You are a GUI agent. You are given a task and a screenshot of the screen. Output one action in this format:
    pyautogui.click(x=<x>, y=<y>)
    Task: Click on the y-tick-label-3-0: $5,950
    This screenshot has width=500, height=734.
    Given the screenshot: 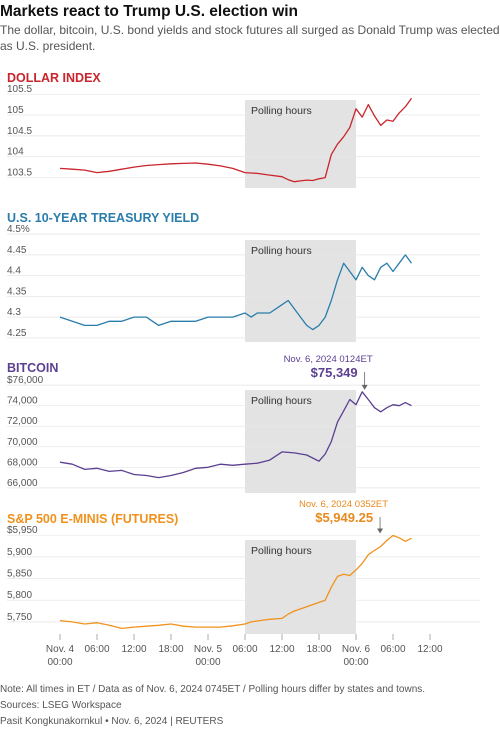 What is the action you would take?
    pyautogui.click(x=22, y=530)
    